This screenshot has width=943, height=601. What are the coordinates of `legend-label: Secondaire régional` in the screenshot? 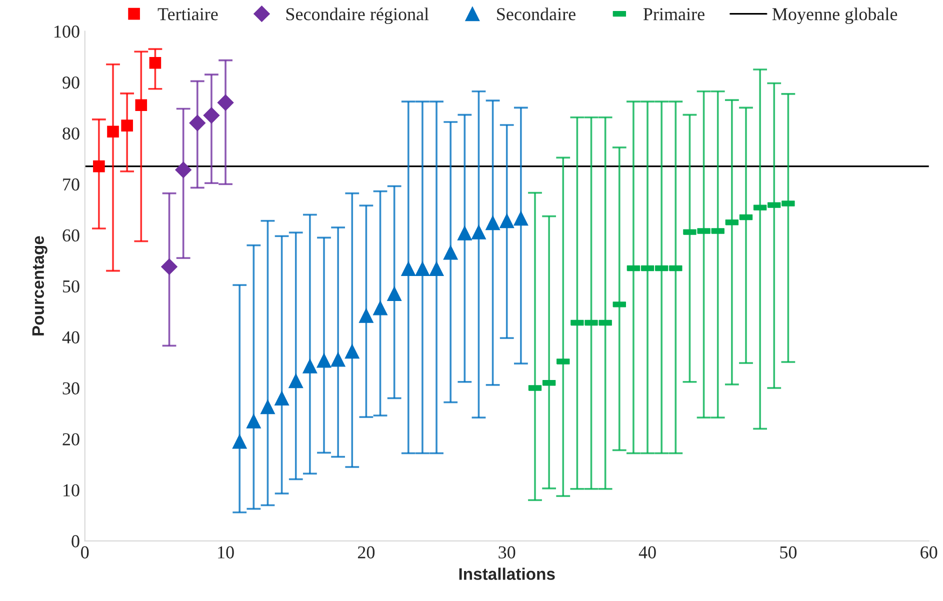 It's located at (357, 16).